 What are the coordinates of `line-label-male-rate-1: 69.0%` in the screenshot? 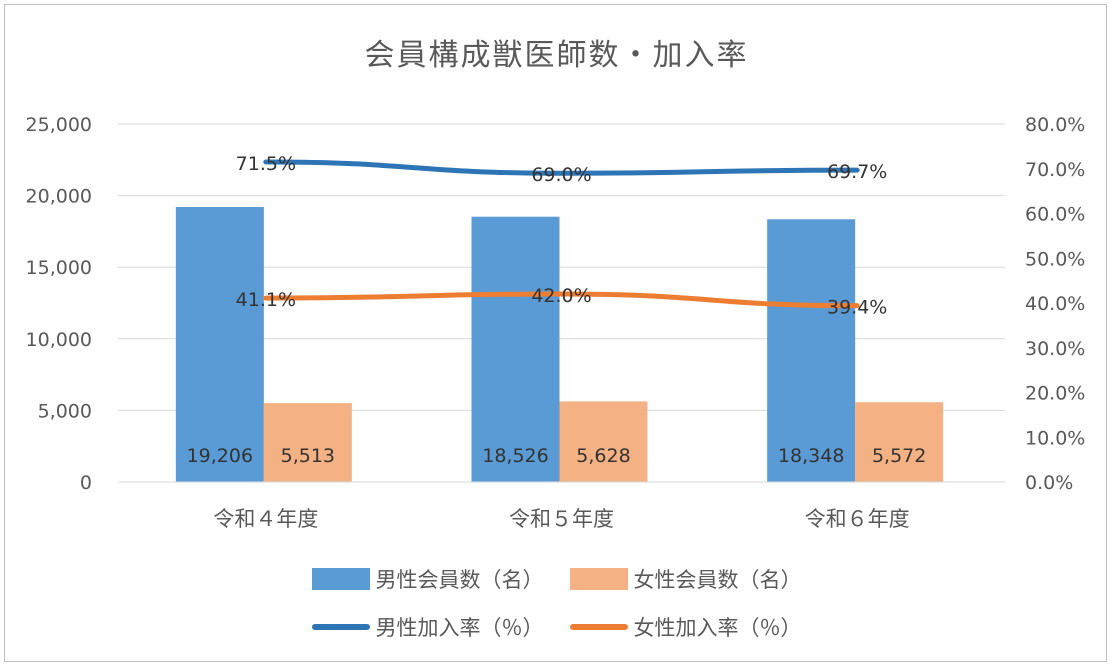 It's located at (561, 175).